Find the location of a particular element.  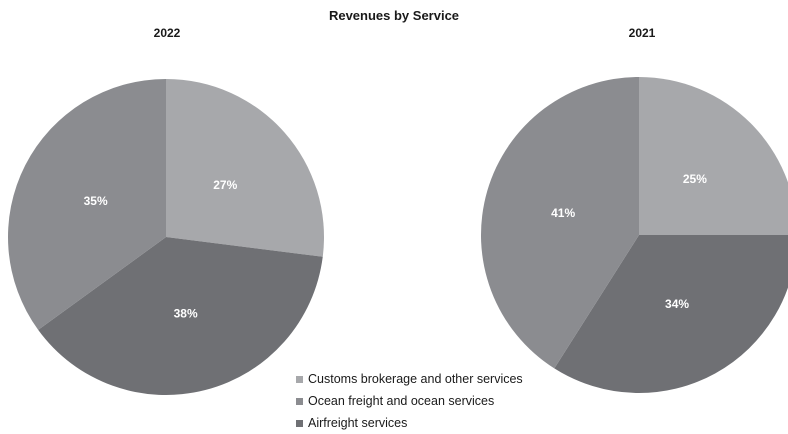

pie-2021-label-1: 34% is located at coordinates (677, 304).